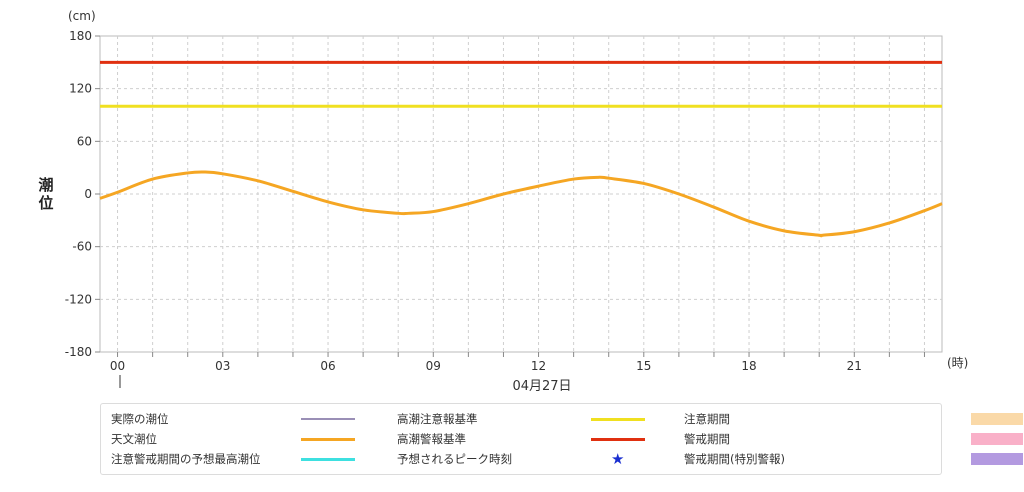 Image resolution: width=1024 pixels, height=492 pixels. I want to click on series-layer, so click(521, 204).